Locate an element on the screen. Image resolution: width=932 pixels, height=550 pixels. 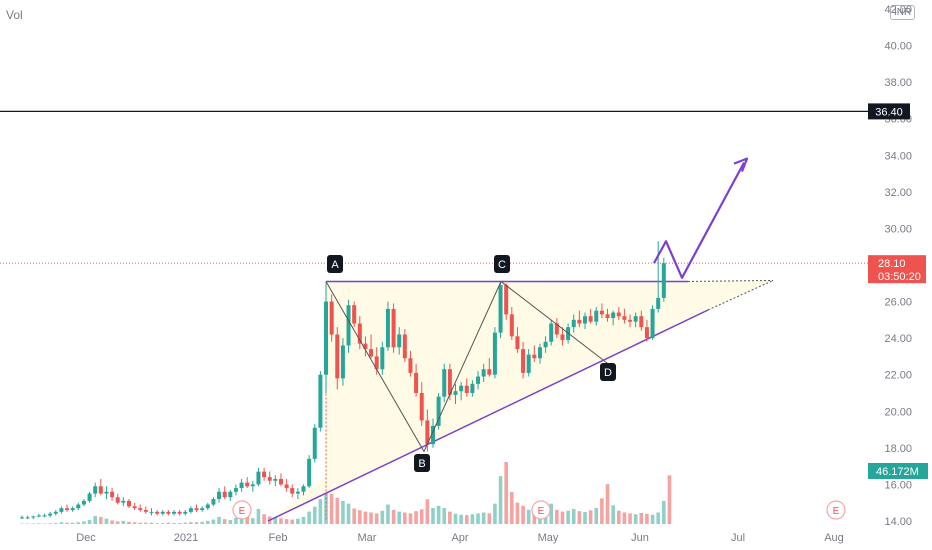
last-price-text: 28.10 is located at coordinates (892, 264).